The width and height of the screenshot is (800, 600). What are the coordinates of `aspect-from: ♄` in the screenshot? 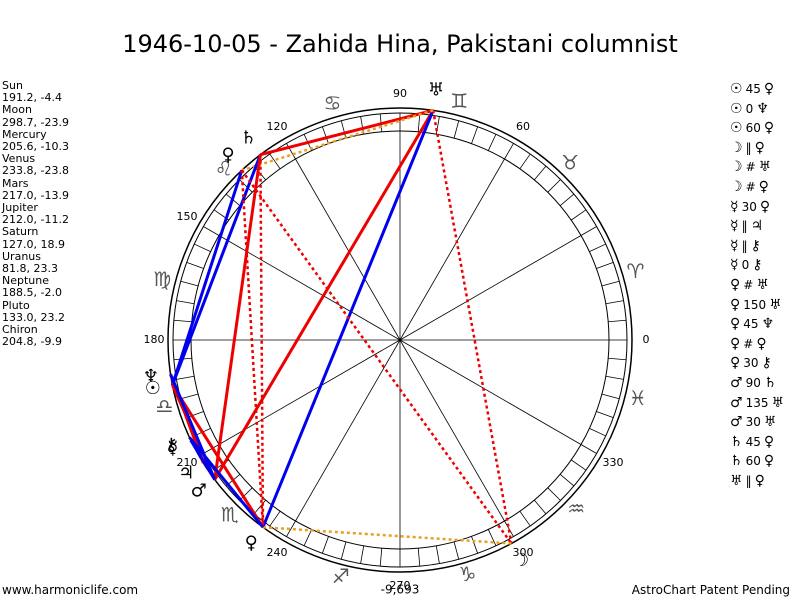 It's located at (736, 441).